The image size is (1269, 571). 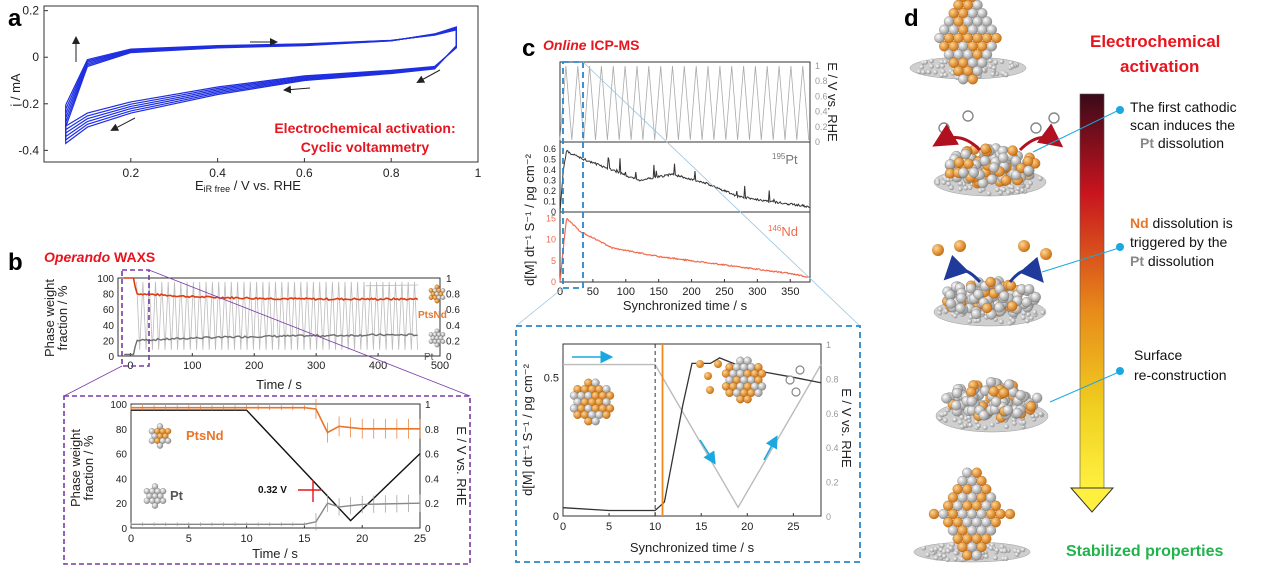 I want to click on panel-b-inset-legend-pt: Pt, so click(x=177, y=495).